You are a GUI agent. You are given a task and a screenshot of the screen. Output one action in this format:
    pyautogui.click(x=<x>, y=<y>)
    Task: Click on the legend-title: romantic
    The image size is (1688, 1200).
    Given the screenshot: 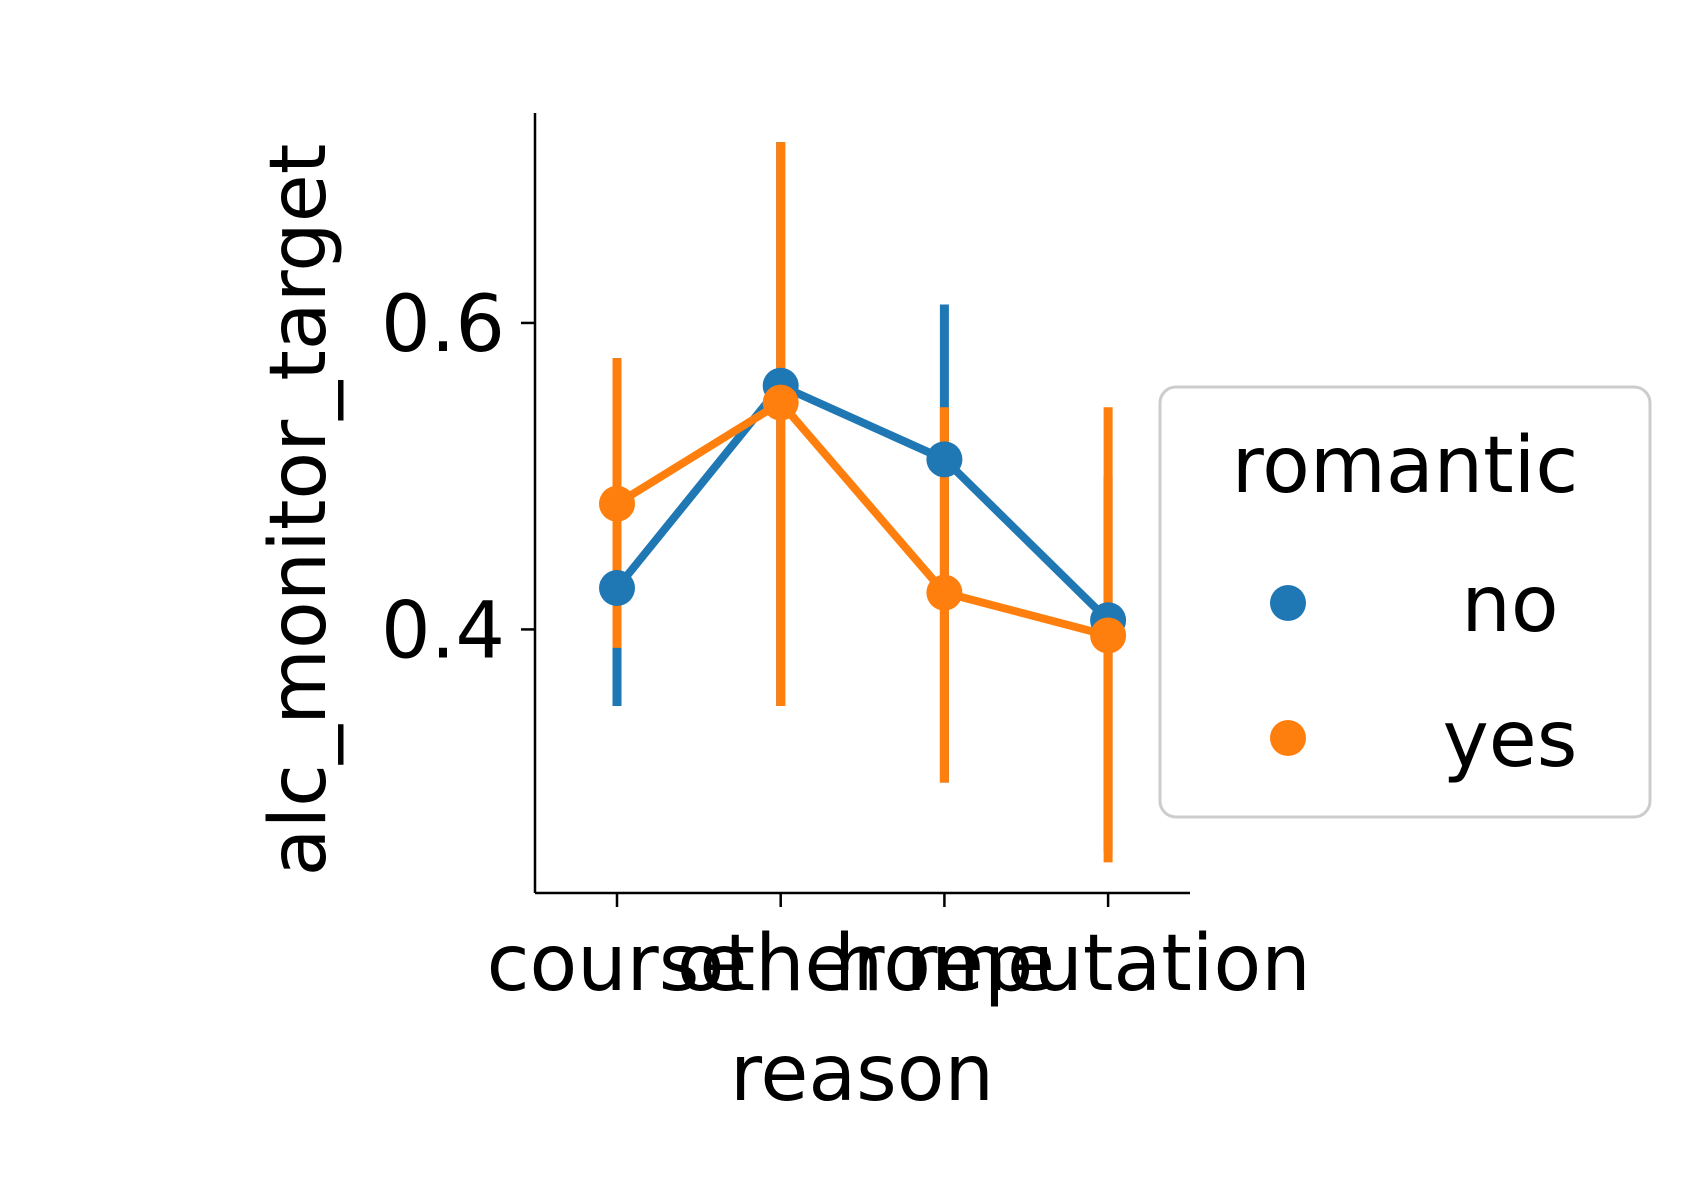 What is the action you would take?
    pyautogui.click(x=1405, y=466)
    